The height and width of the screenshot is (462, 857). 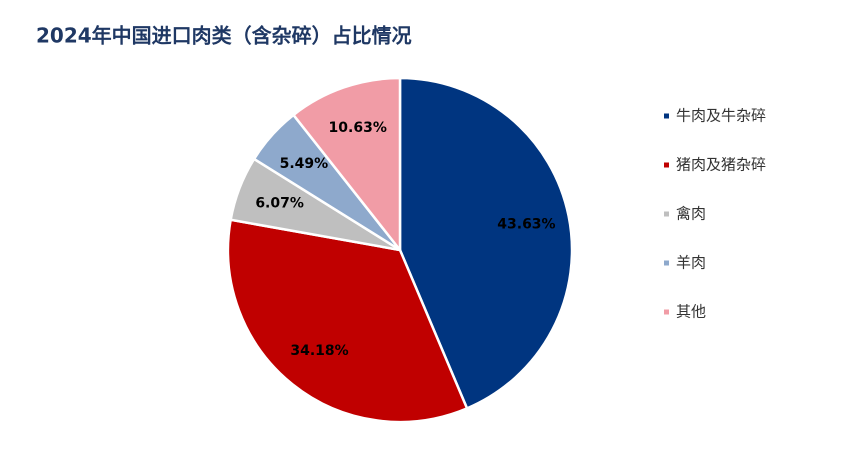 What do you see at coordinates (304, 164) in the screenshot?
I see `data-label: 5.49%` at bounding box center [304, 164].